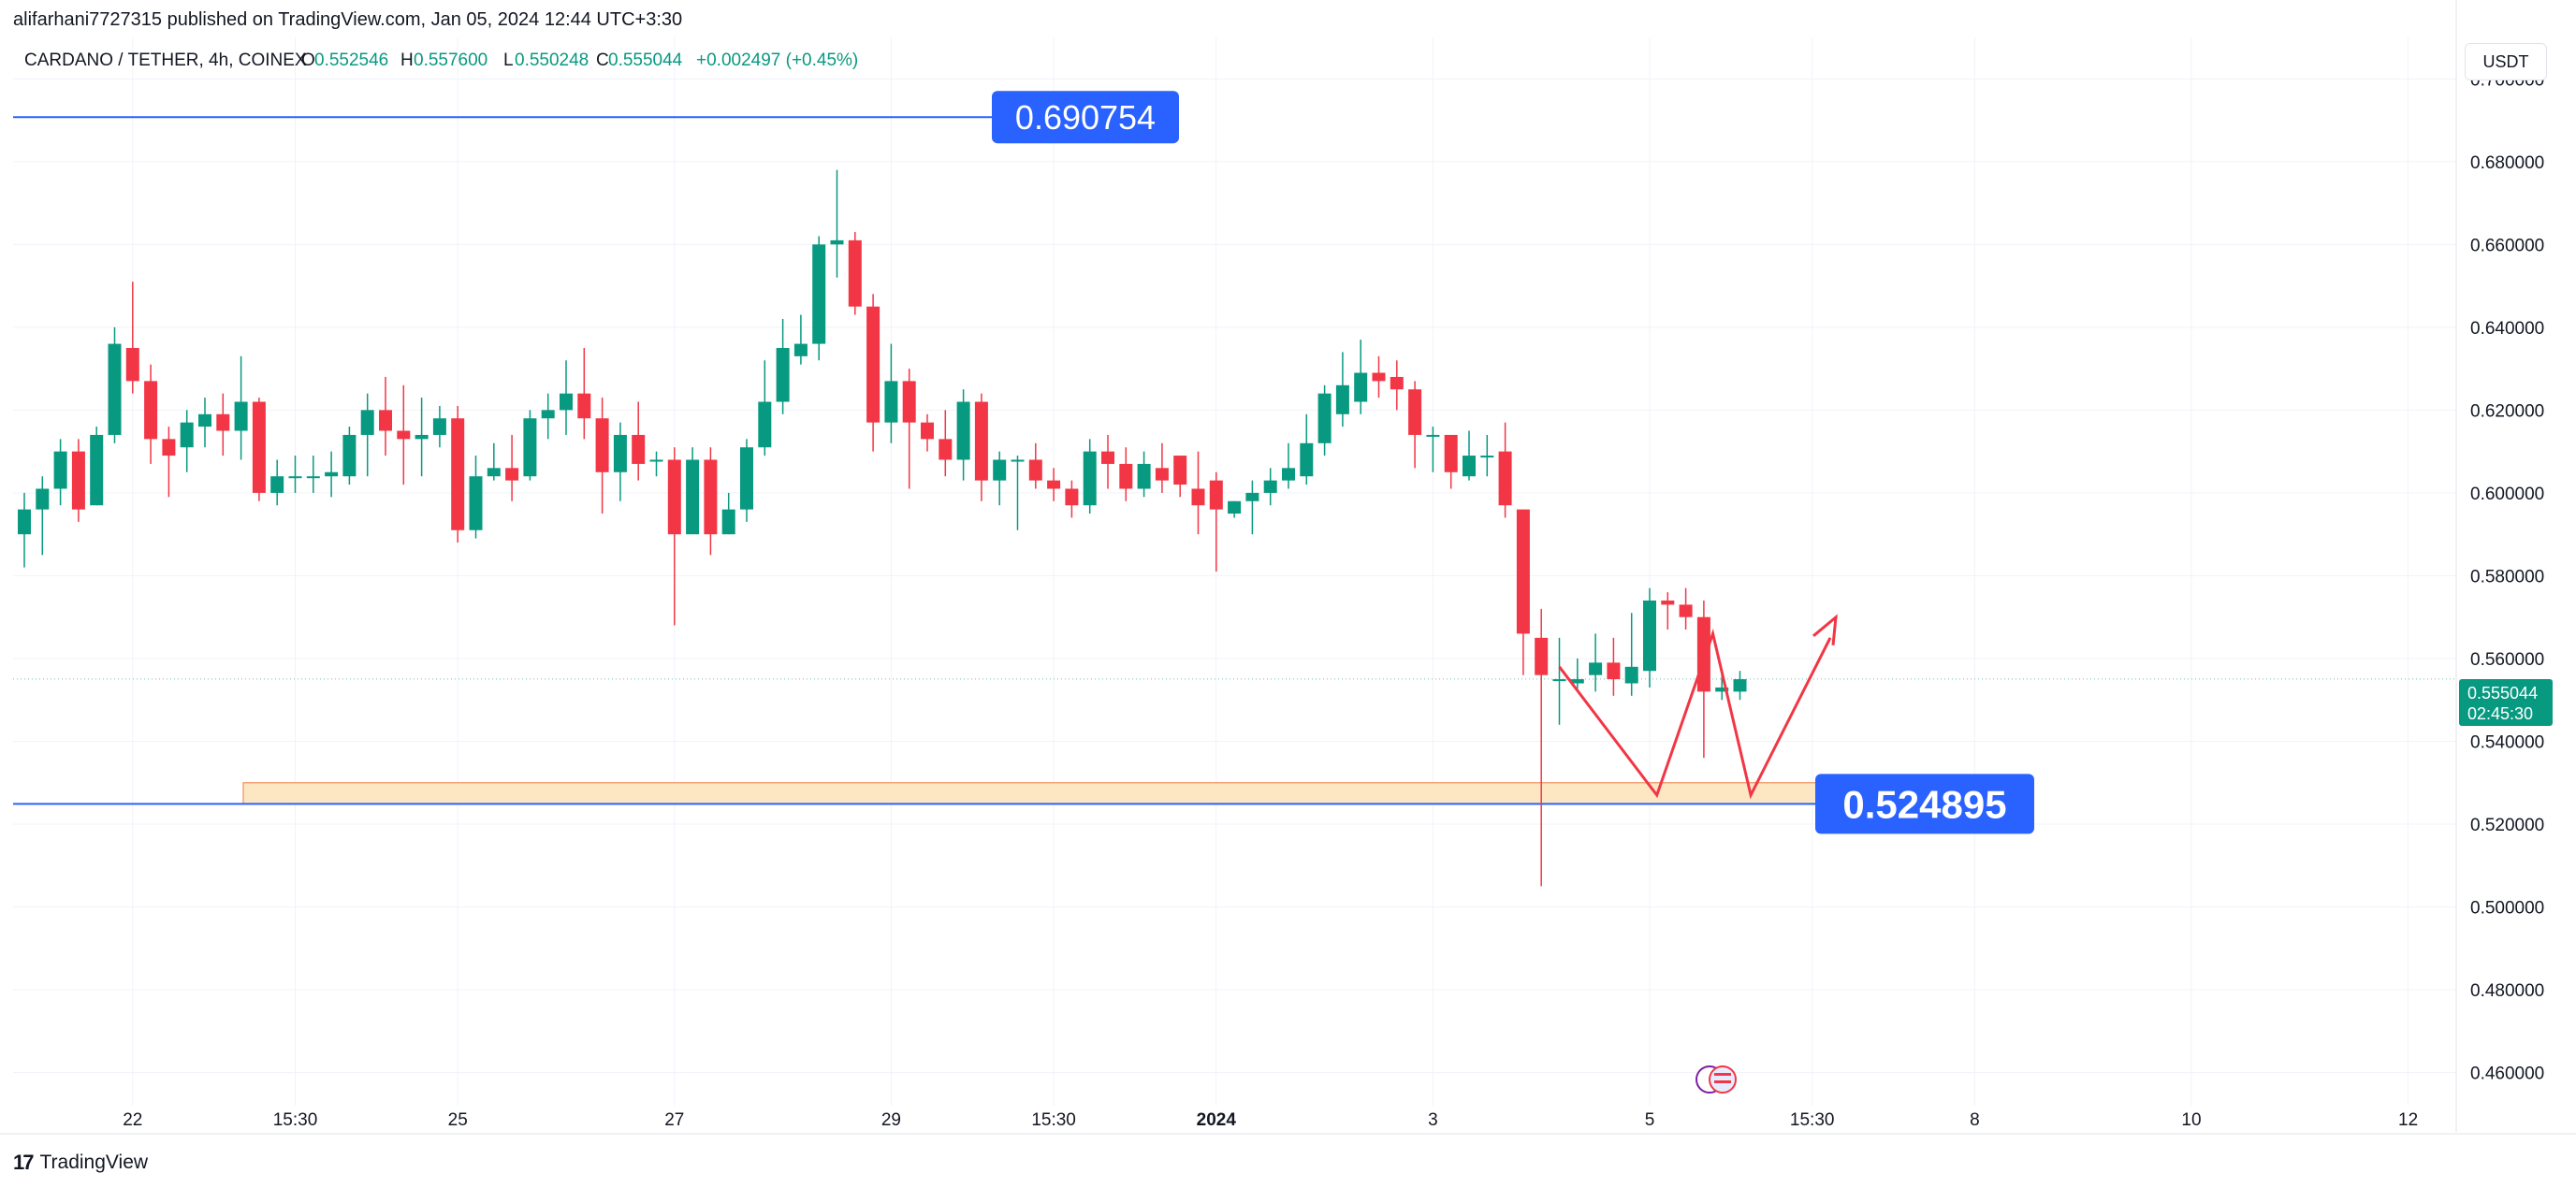  What do you see at coordinates (1085, 117) in the screenshot?
I see `resistance-label-bg` at bounding box center [1085, 117].